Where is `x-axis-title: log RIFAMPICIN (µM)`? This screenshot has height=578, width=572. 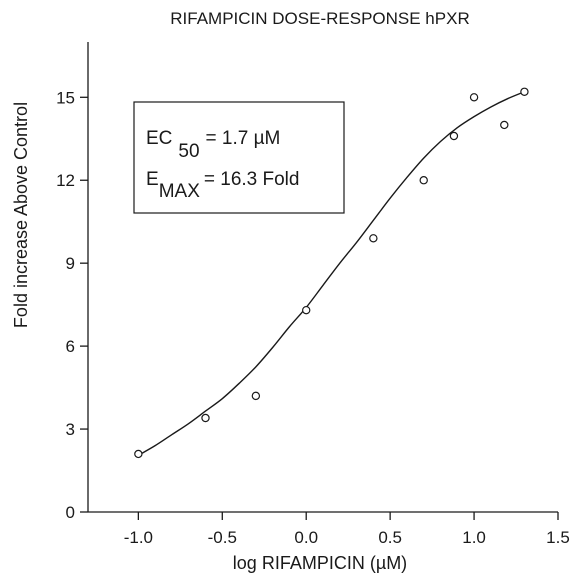
x-axis-title: log RIFAMPICIN (µM) is located at coordinates (320, 563).